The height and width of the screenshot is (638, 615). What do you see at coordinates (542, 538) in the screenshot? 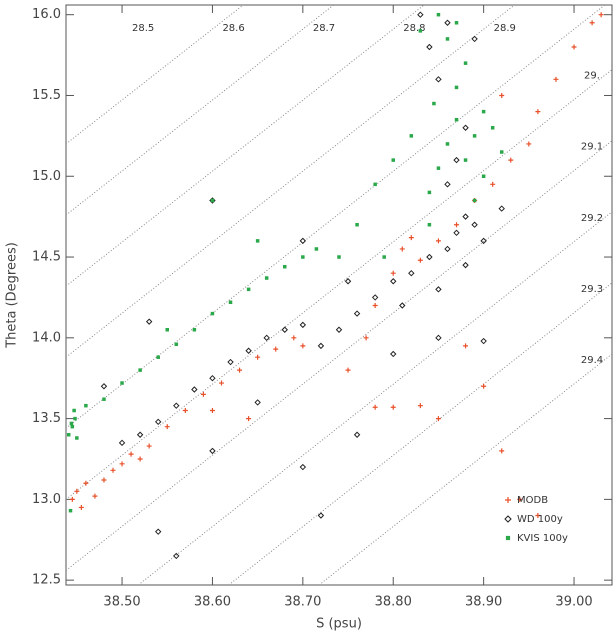
I see `legend-label: KVIS 100y` at bounding box center [542, 538].